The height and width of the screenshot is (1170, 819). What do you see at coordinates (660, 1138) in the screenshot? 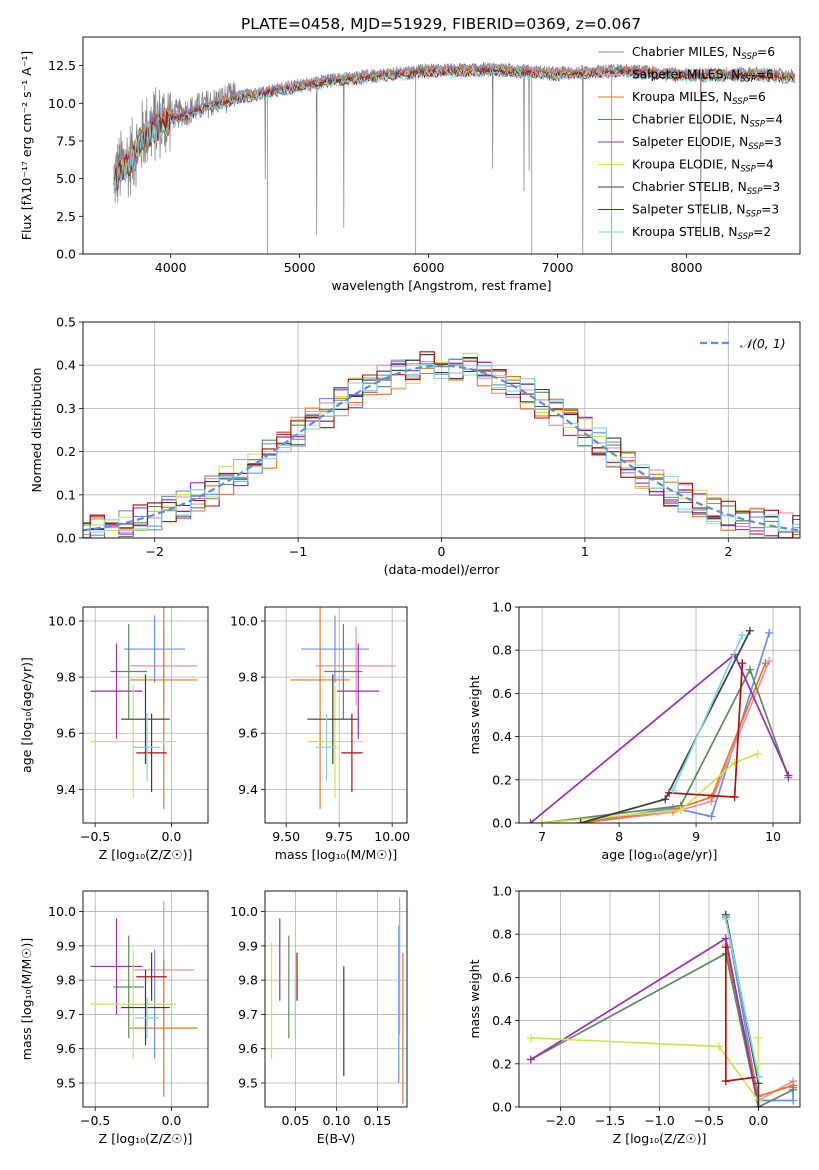
I see `weight_vs_Z-xlabel: Z [log₁₀(Z/Z☉)]` at bounding box center [660, 1138].